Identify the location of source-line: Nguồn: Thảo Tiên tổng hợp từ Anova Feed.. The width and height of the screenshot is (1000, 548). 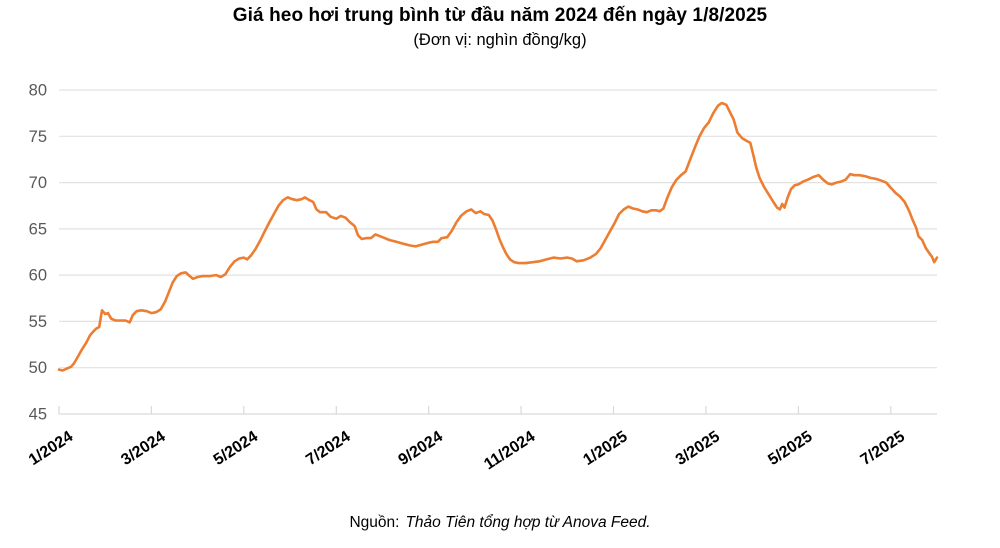
(500, 523).